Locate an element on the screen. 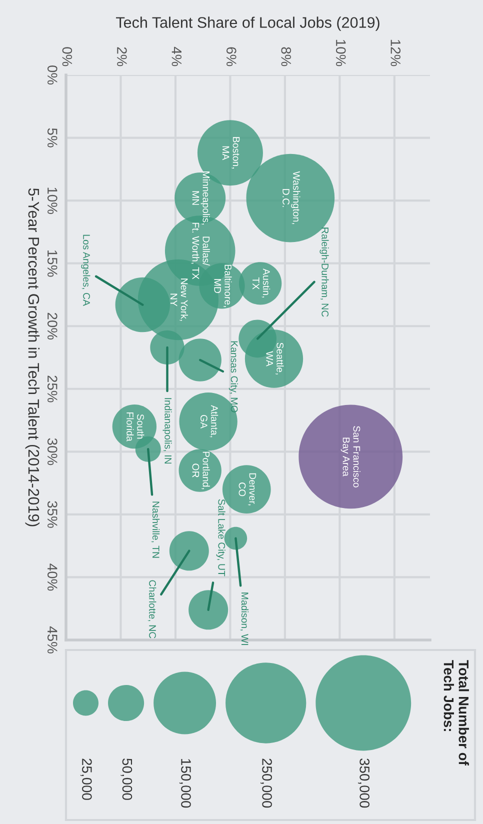  y-axis-title: 5-Year Percent Growth in Tech Talent (2014-2019) is located at coordinates (32, 357).